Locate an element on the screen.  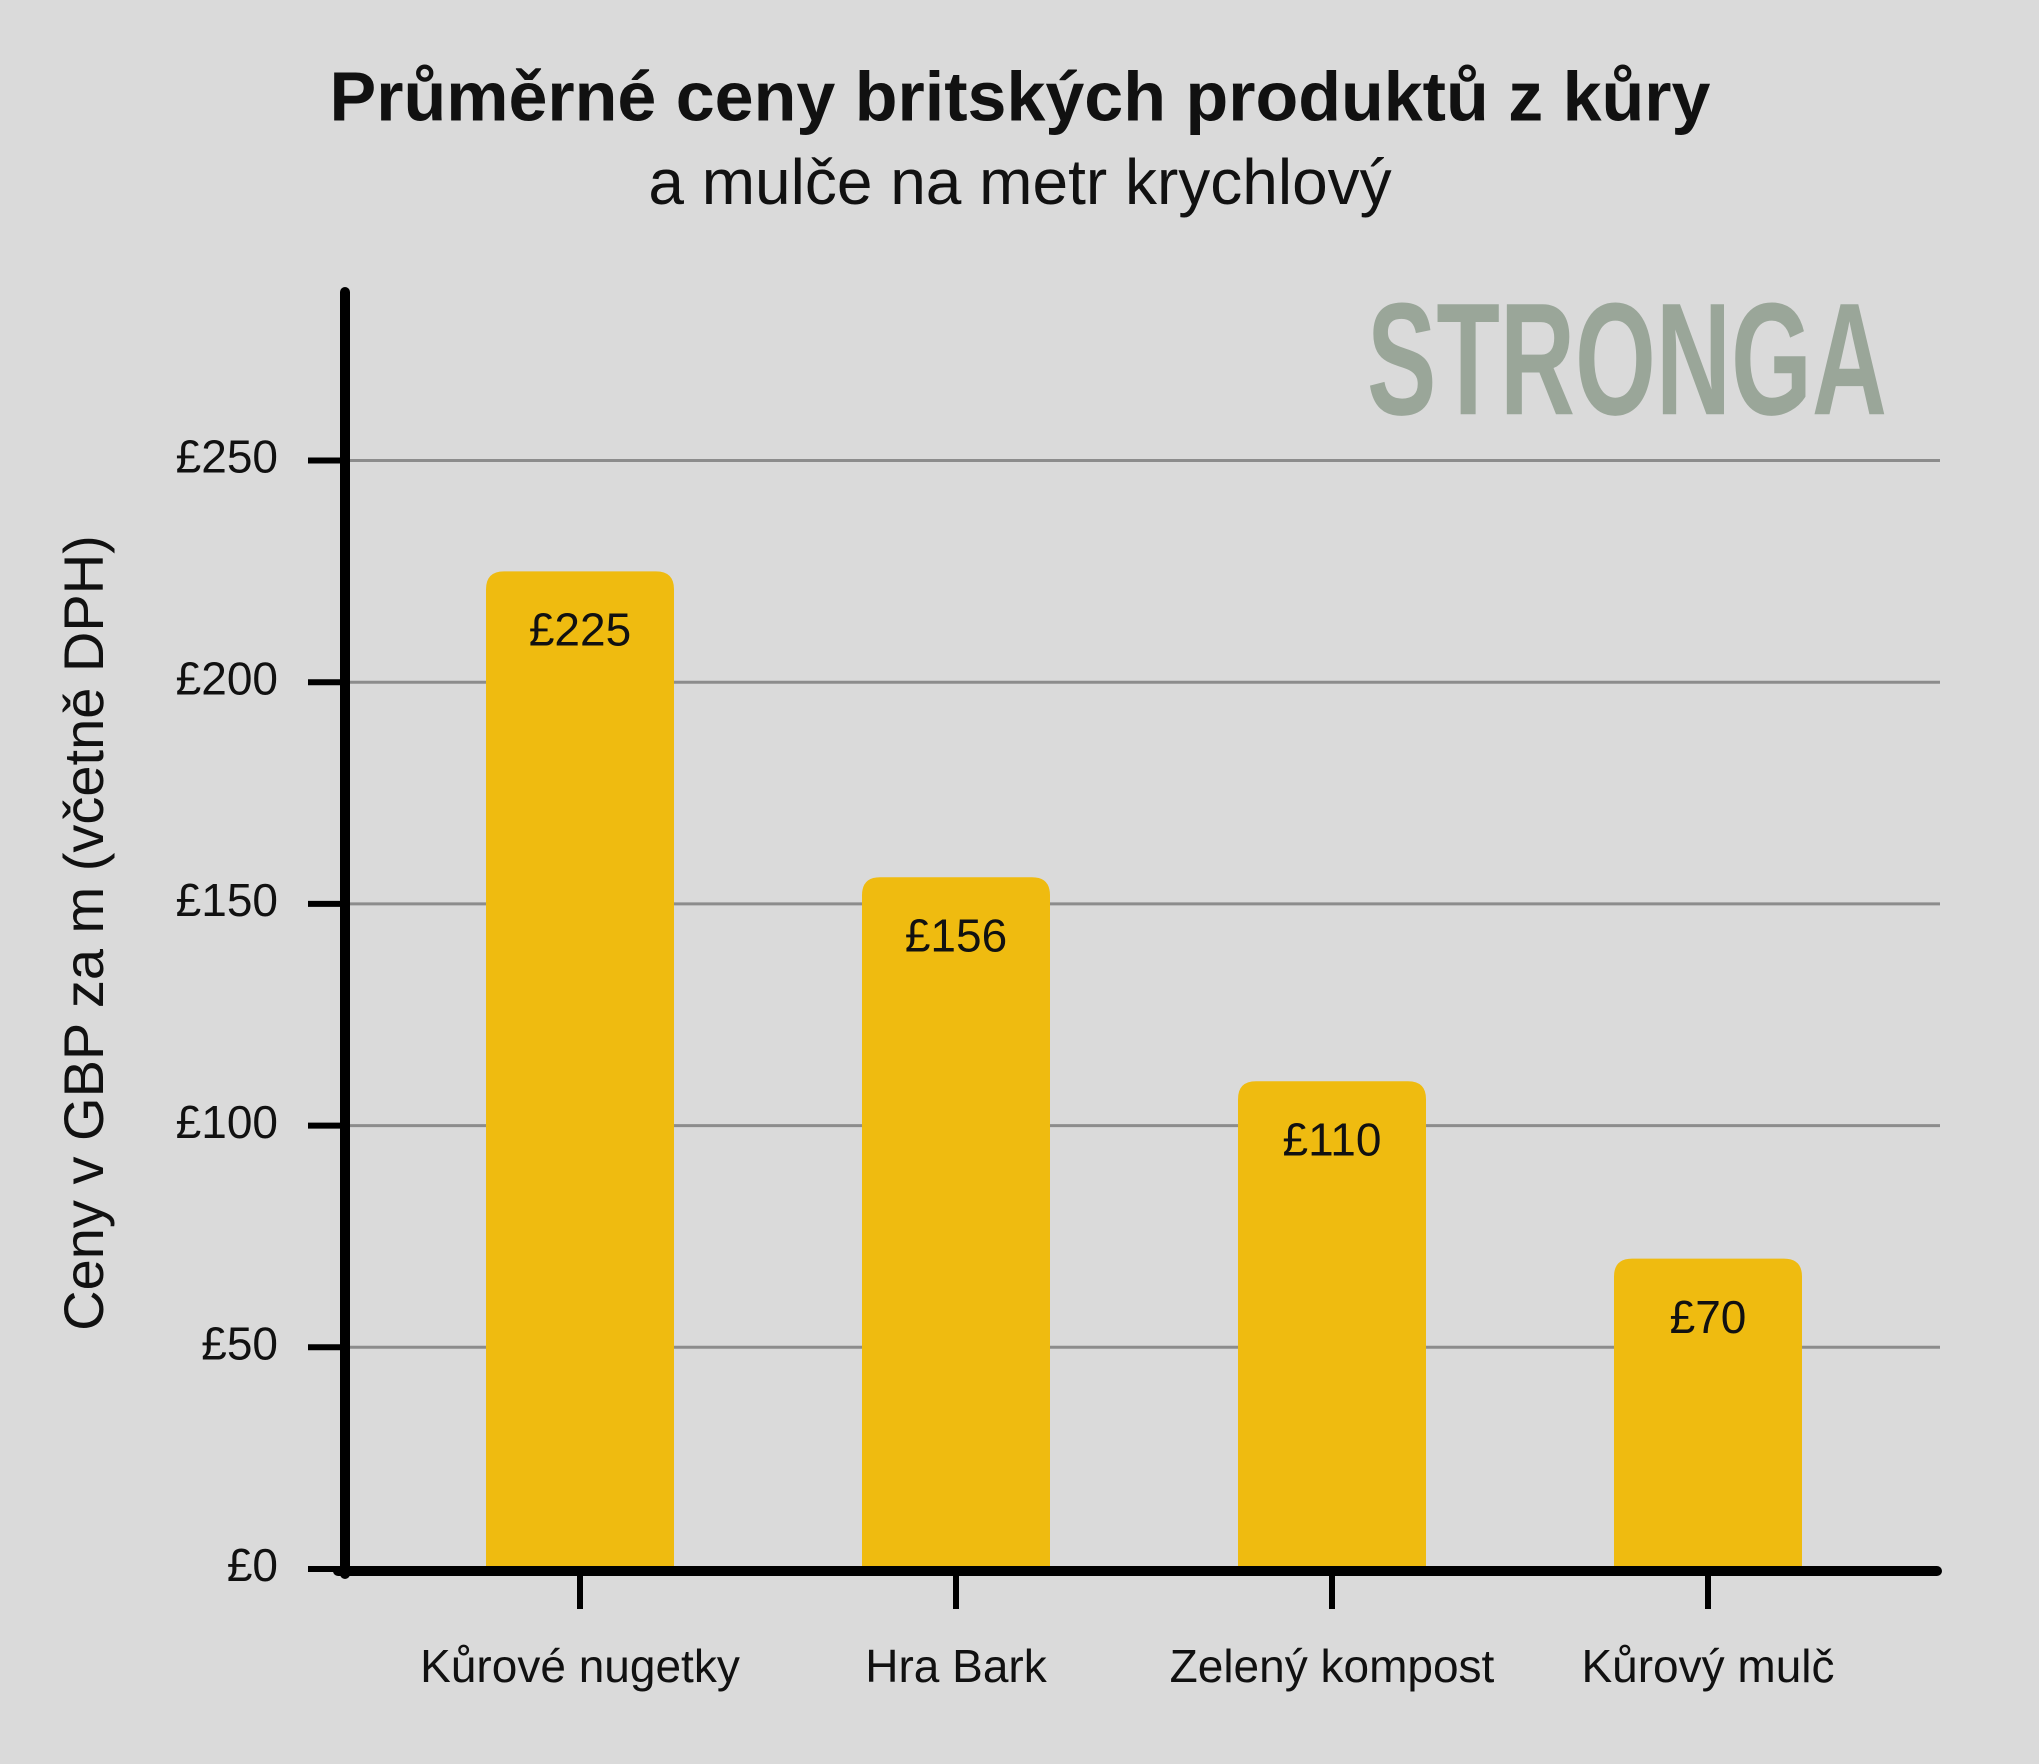
y-tick-label: £250 is located at coordinates (227, 457).